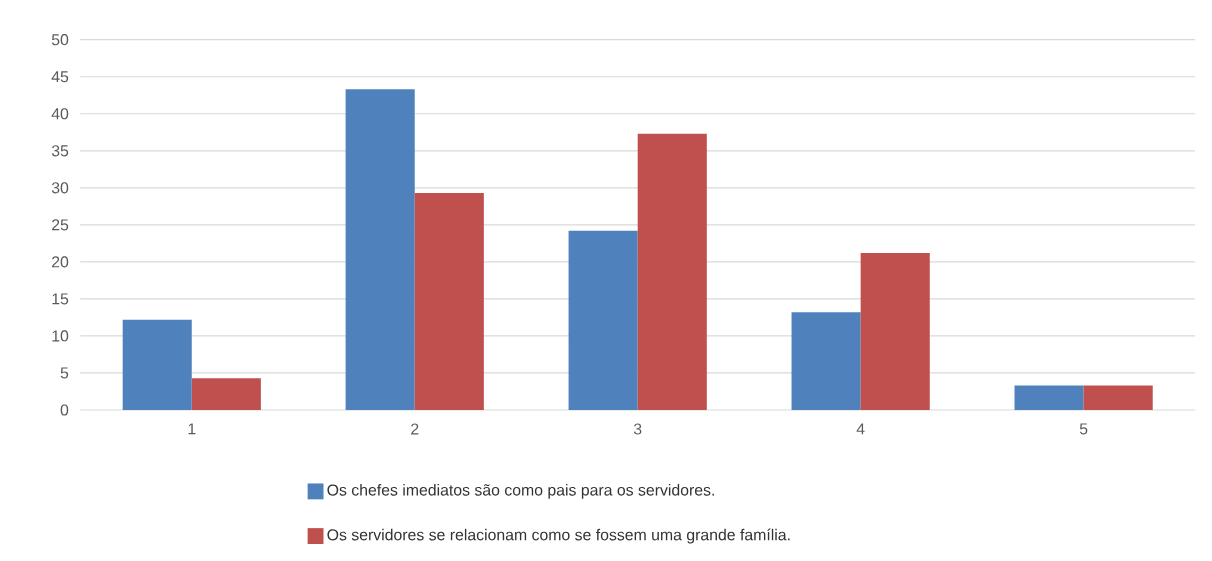 This screenshot has width=1212, height=561. What do you see at coordinates (1083, 429) in the screenshot?
I see `x-tick-label: 5` at bounding box center [1083, 429].